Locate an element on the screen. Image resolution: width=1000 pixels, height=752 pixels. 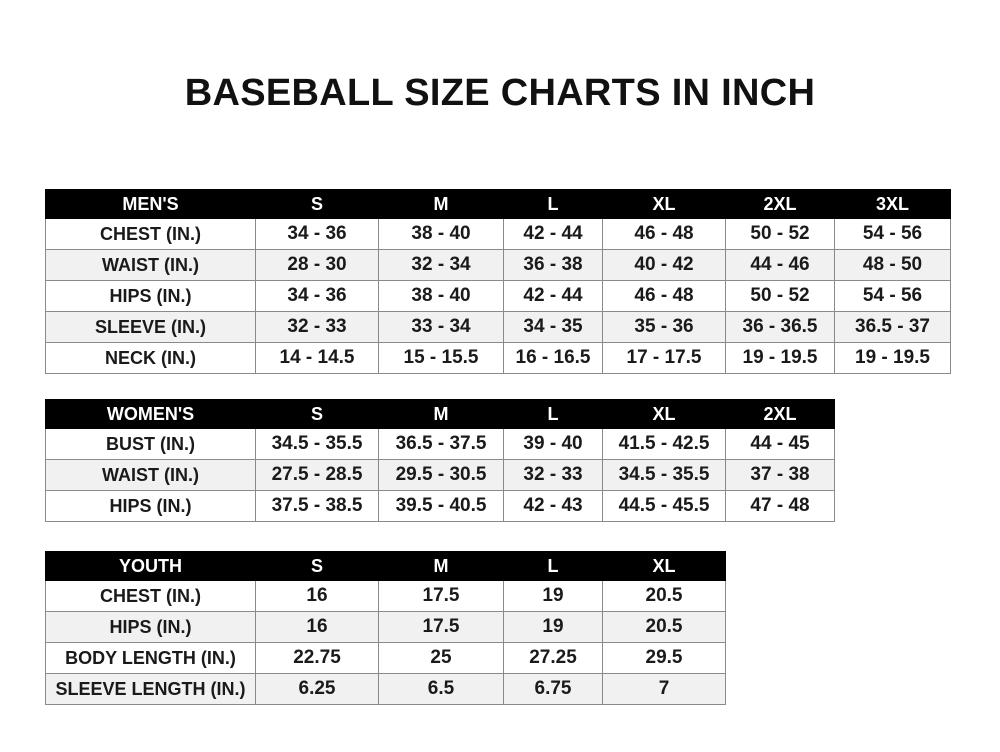
measurement-cell: 6.5 is located at coordinates (441, 689).